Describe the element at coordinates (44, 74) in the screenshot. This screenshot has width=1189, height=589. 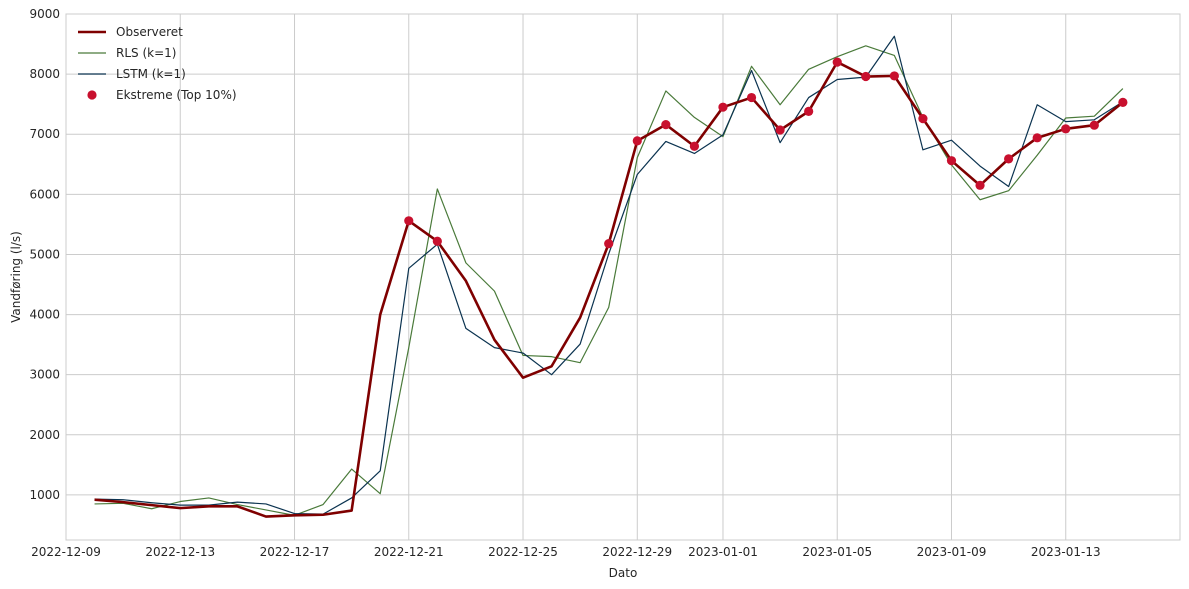
I see `y-tick-label: 8000` at that location.